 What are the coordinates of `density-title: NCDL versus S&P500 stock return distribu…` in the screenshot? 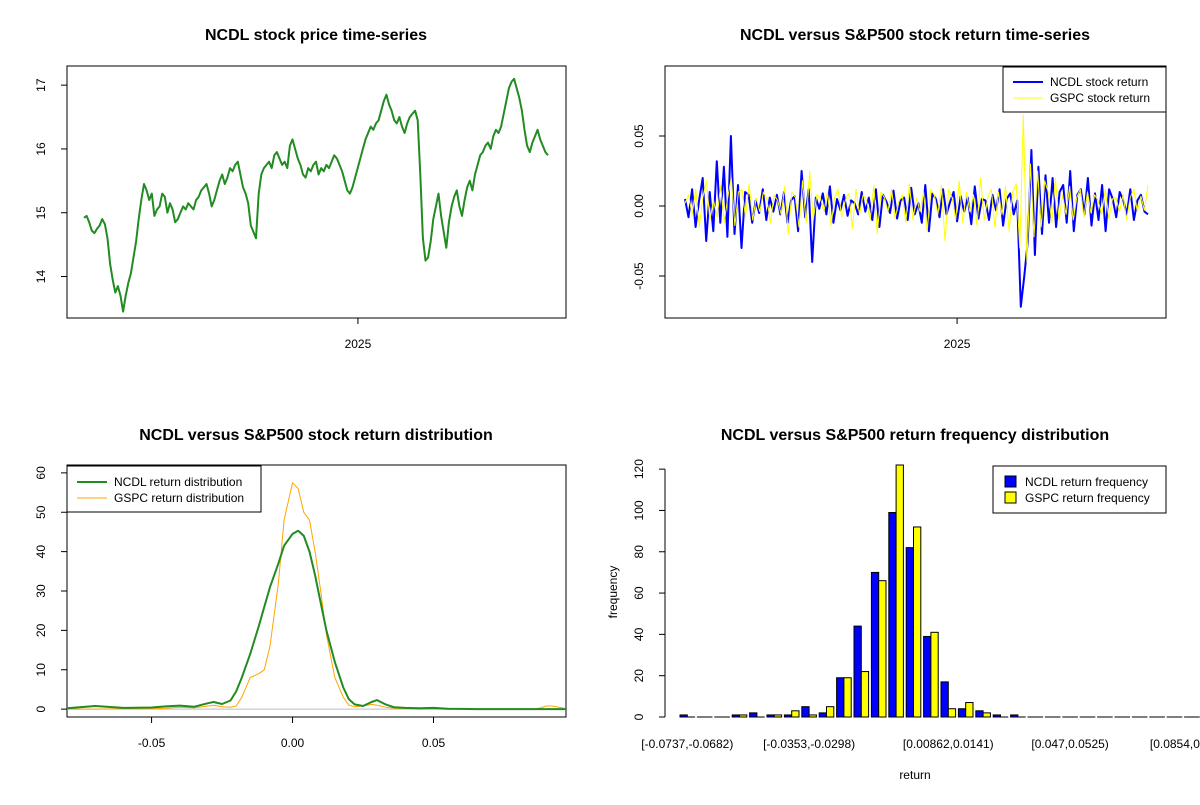 It's located at (316, 435).